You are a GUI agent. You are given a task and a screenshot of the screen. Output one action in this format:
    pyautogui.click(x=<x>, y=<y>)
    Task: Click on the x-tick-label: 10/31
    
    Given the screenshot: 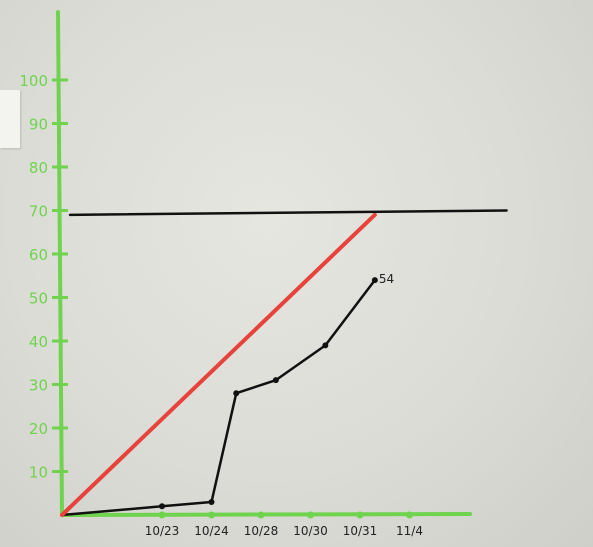 What is the action you would take?
    pyautogui.click(x=360, y=531)
    